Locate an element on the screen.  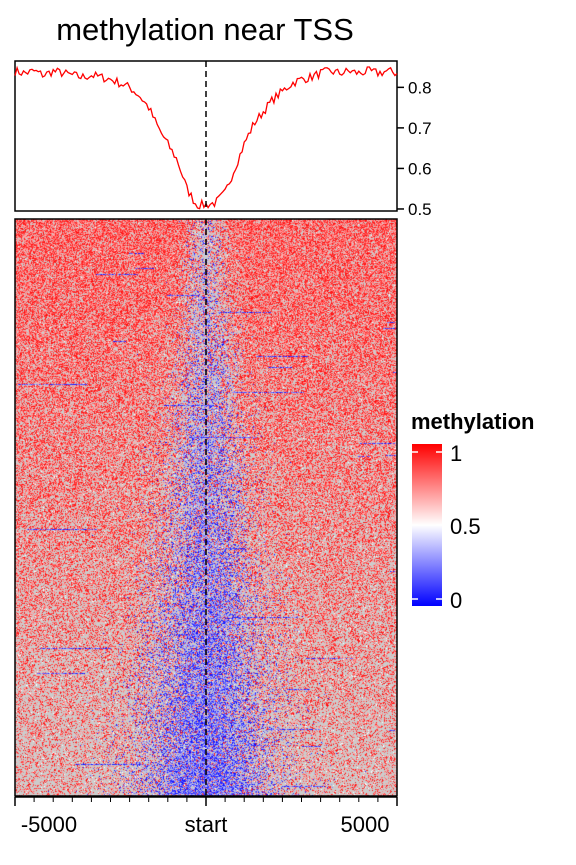
legend-label-mid: 0.5 is located at coordinates (465, 526).